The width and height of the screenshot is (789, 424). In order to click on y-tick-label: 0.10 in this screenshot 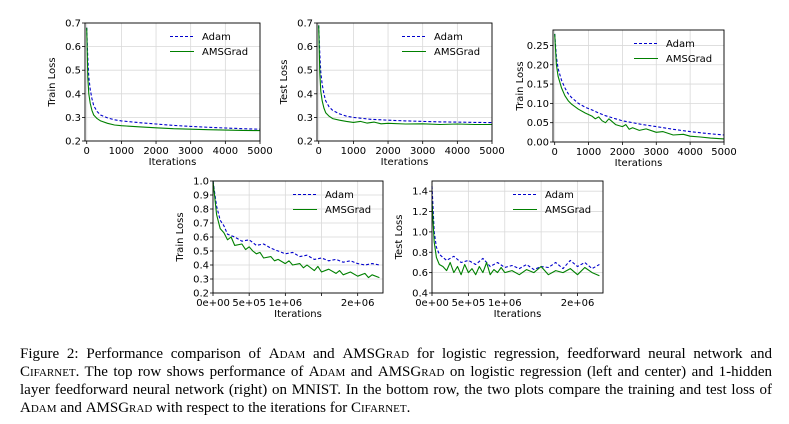, I will do `click(538, 104)`.